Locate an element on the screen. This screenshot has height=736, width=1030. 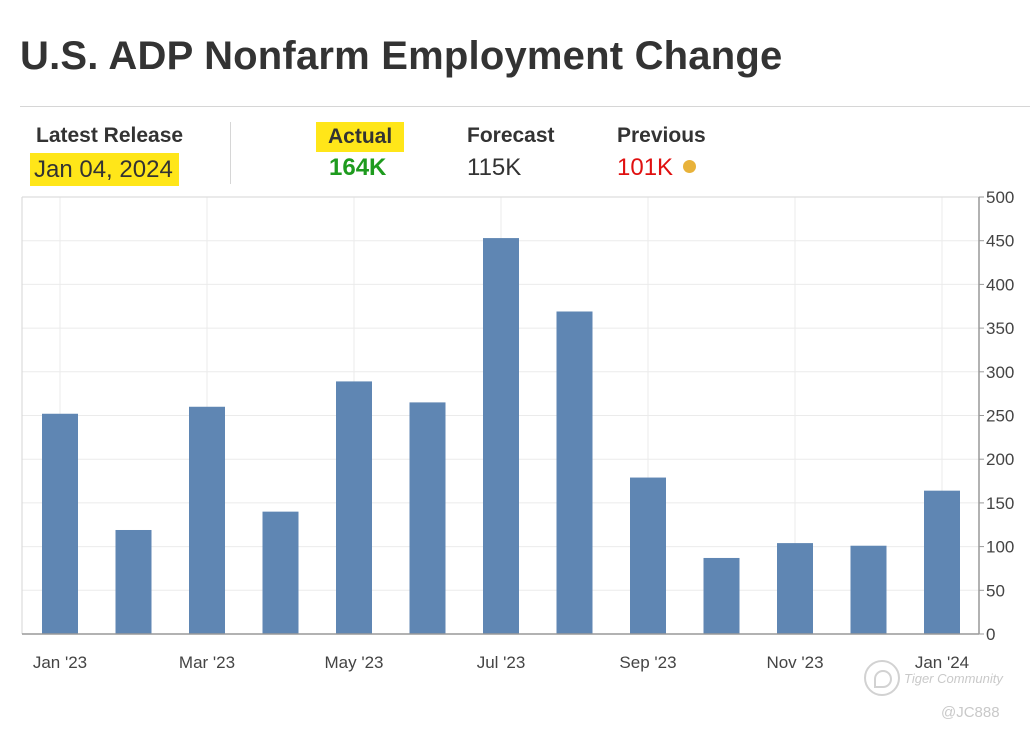
y-tick-label-0: 0 is located at coordinates (990, 634).